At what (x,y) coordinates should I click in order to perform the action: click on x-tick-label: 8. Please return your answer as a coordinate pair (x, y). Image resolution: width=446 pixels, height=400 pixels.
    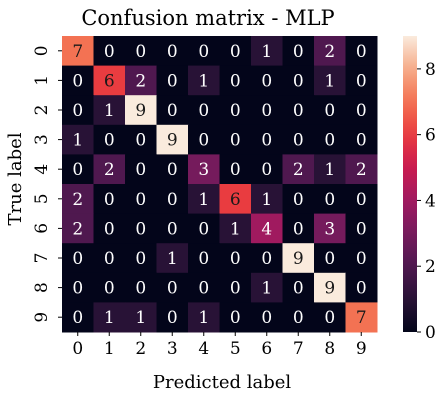
    Looking at the image, I should click on (329, 349).